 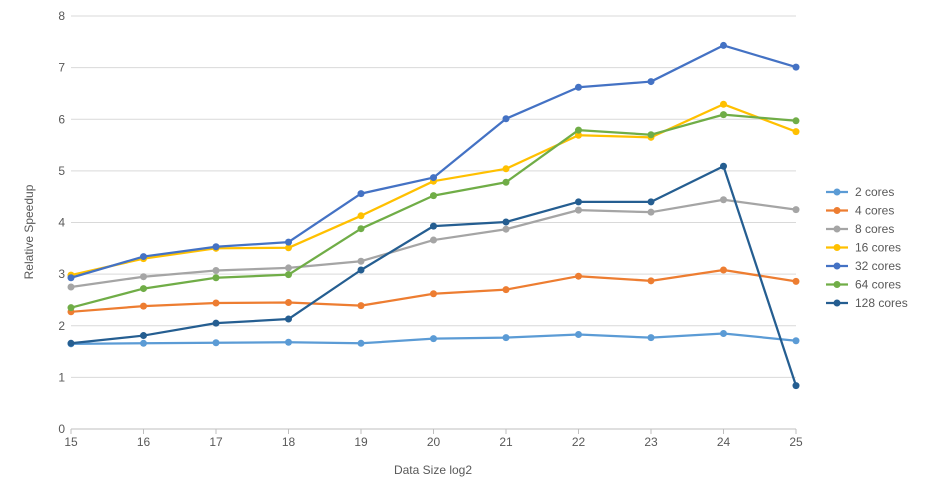 What do you see at coordinates (61, 429) in the screenshot?
I see `y-tick-label: 0` at bounding box center [61, 429].